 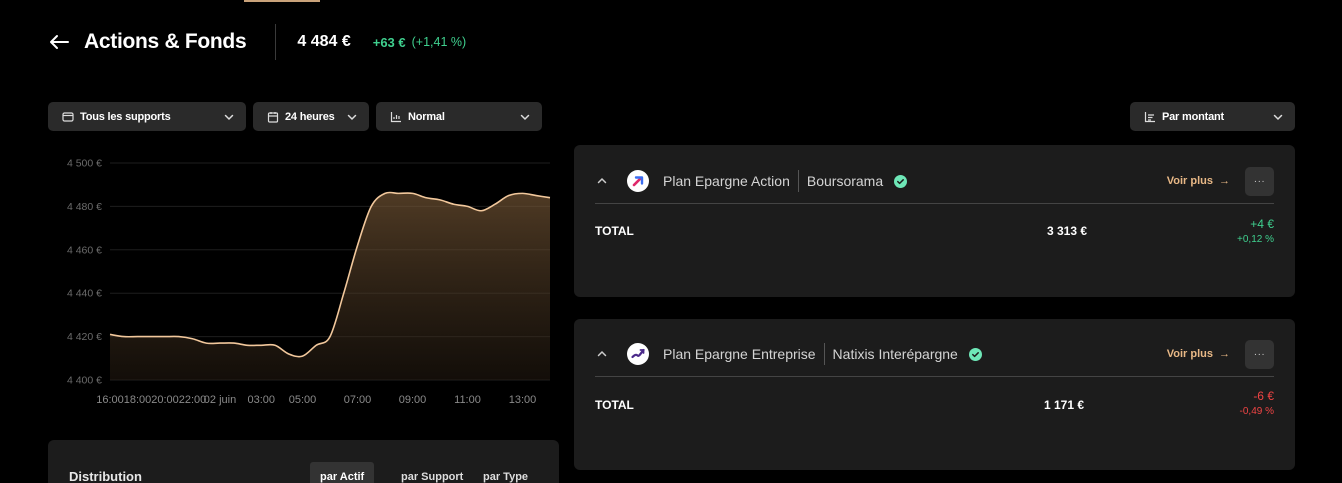 What do you see at coordinates (84, 294) in the screenshot?
I see `y-tick-label: 4 440 €` at bounding box center [84, 294].